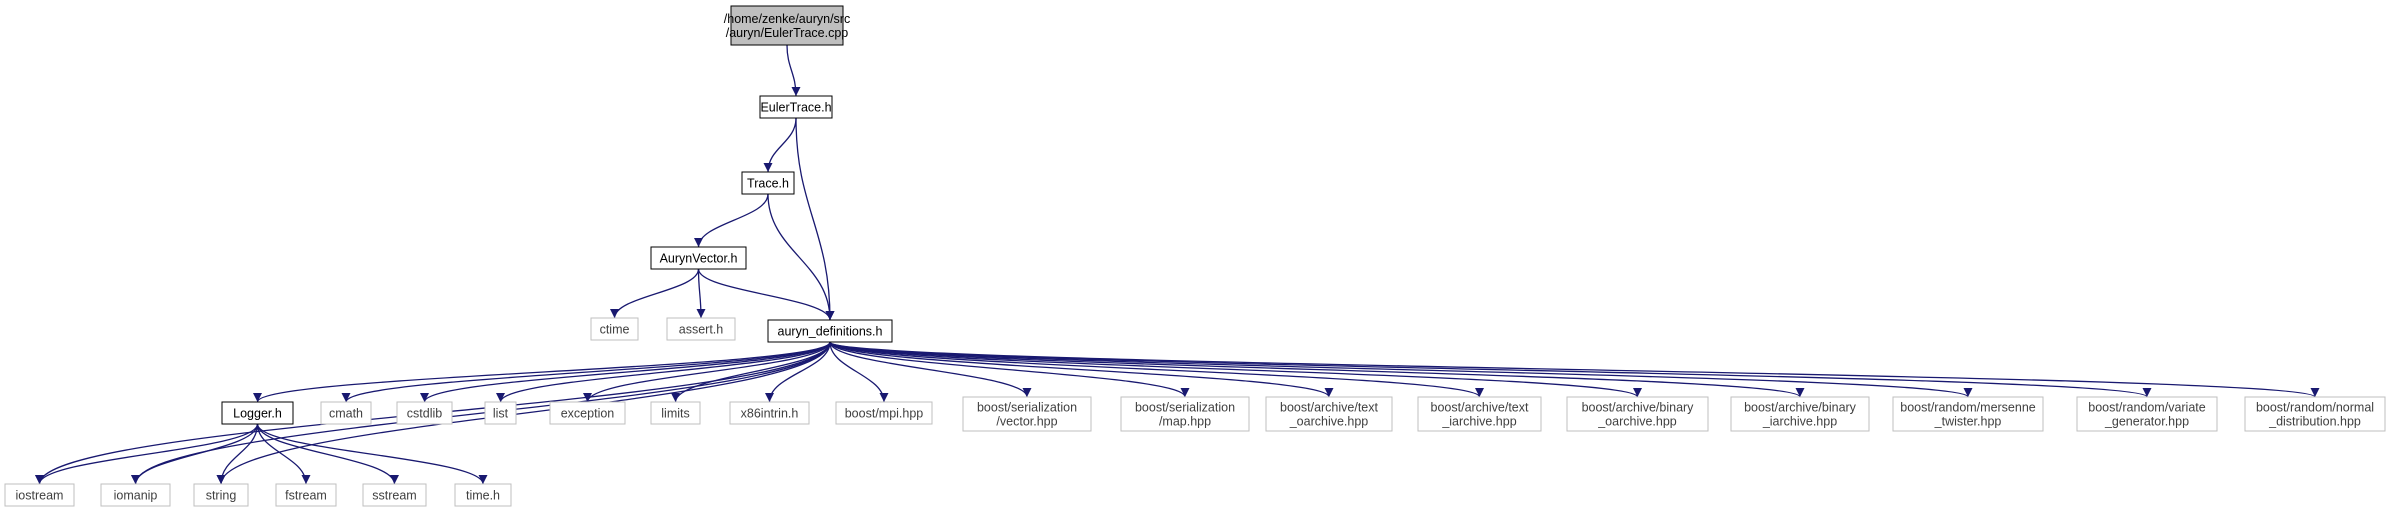 The image size is (2397, 515). I want to click on edge-auryn_definitions_h-to-boost_variate, so click(1490, 369).